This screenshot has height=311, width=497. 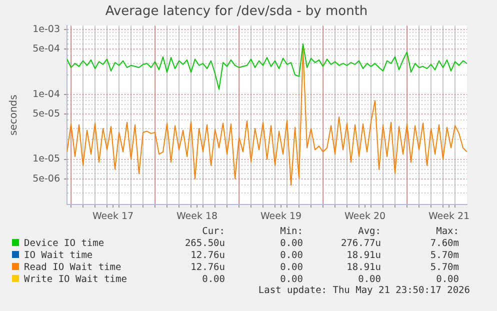 What do you see at coordinates (444, 243) in the screenshot?
I see `text: 7.60m` at bounding box center [444, 243].